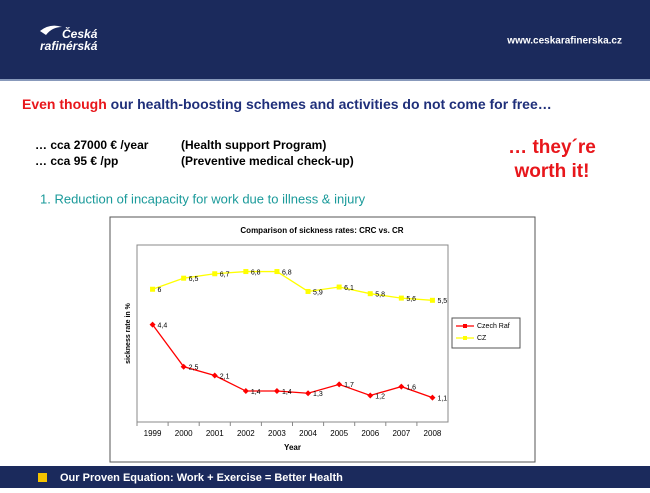  Describe the element at coordinates (69, 46) in the screenshot. I see `logo: rafinérská` at that location.